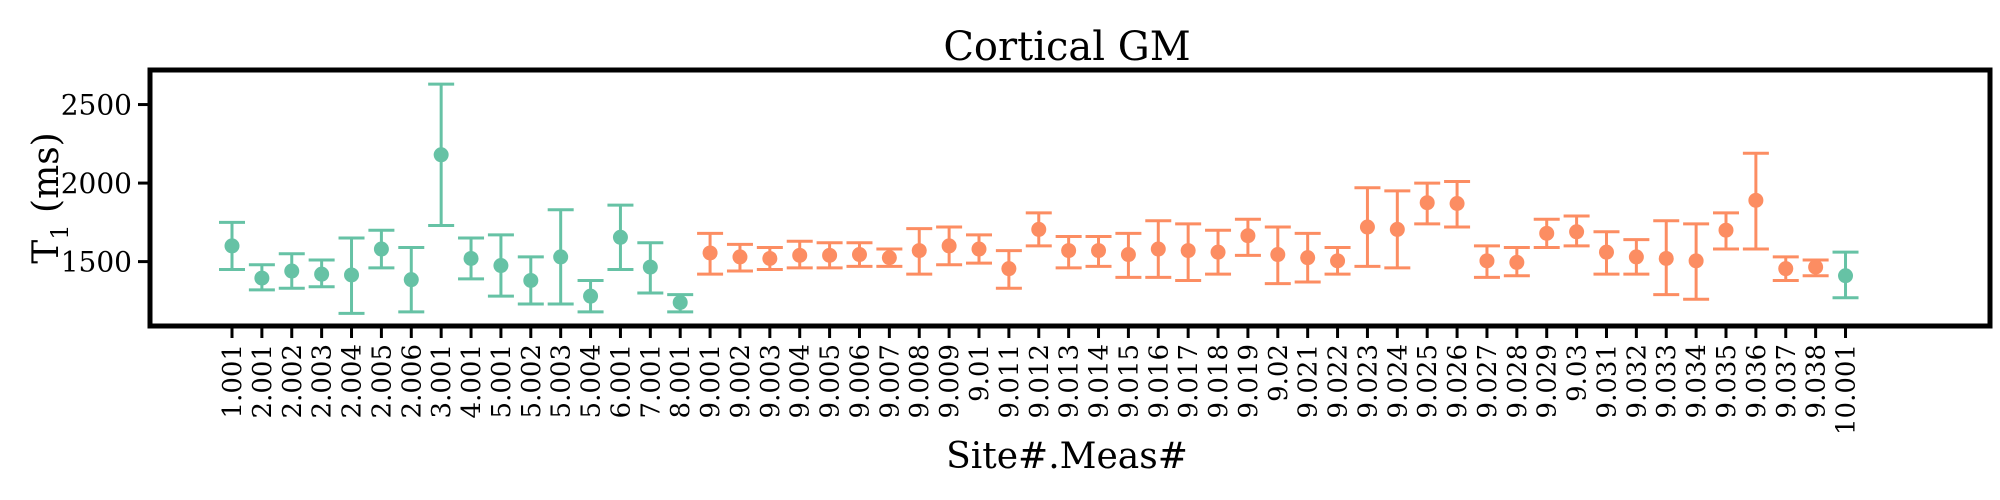 Image resolution: width=2000 pixels, height=500 pixels. What do you see at coordinates (1100, 381) in the screenshot?
I see `x-tick-label: 9.014` at bounding box center [1100, 381].